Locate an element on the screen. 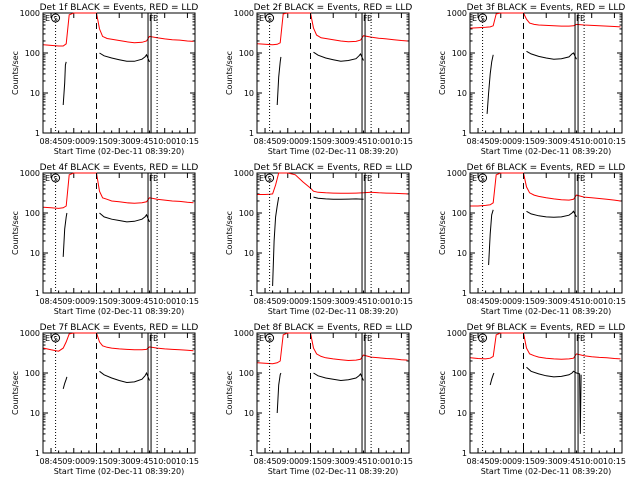 This screenshot has width=640, height=480. panel-title: Det 7f BLACK = Events, RED = LLD is located at coordinates (119, 328).